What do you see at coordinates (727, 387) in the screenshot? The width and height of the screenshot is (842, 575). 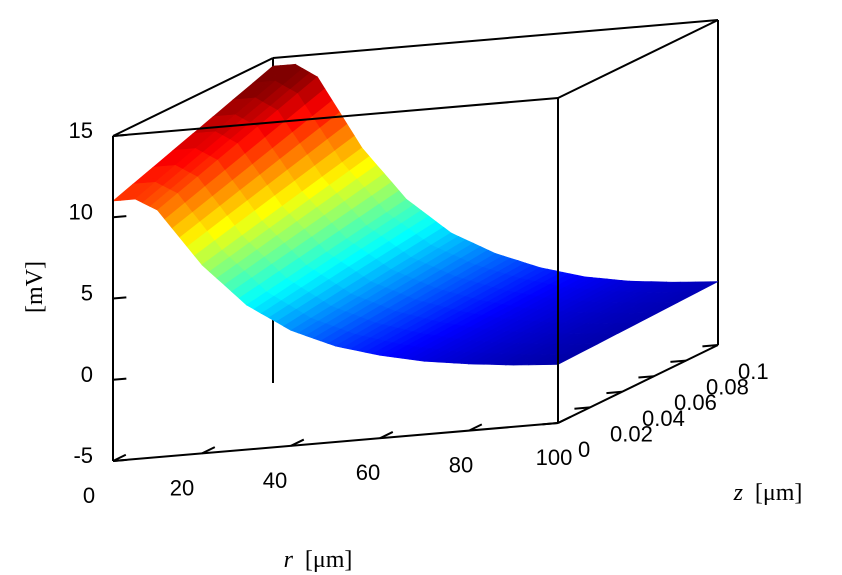 I see `z-depth-tick-label: 0.08` at bounding box center [727, 387].